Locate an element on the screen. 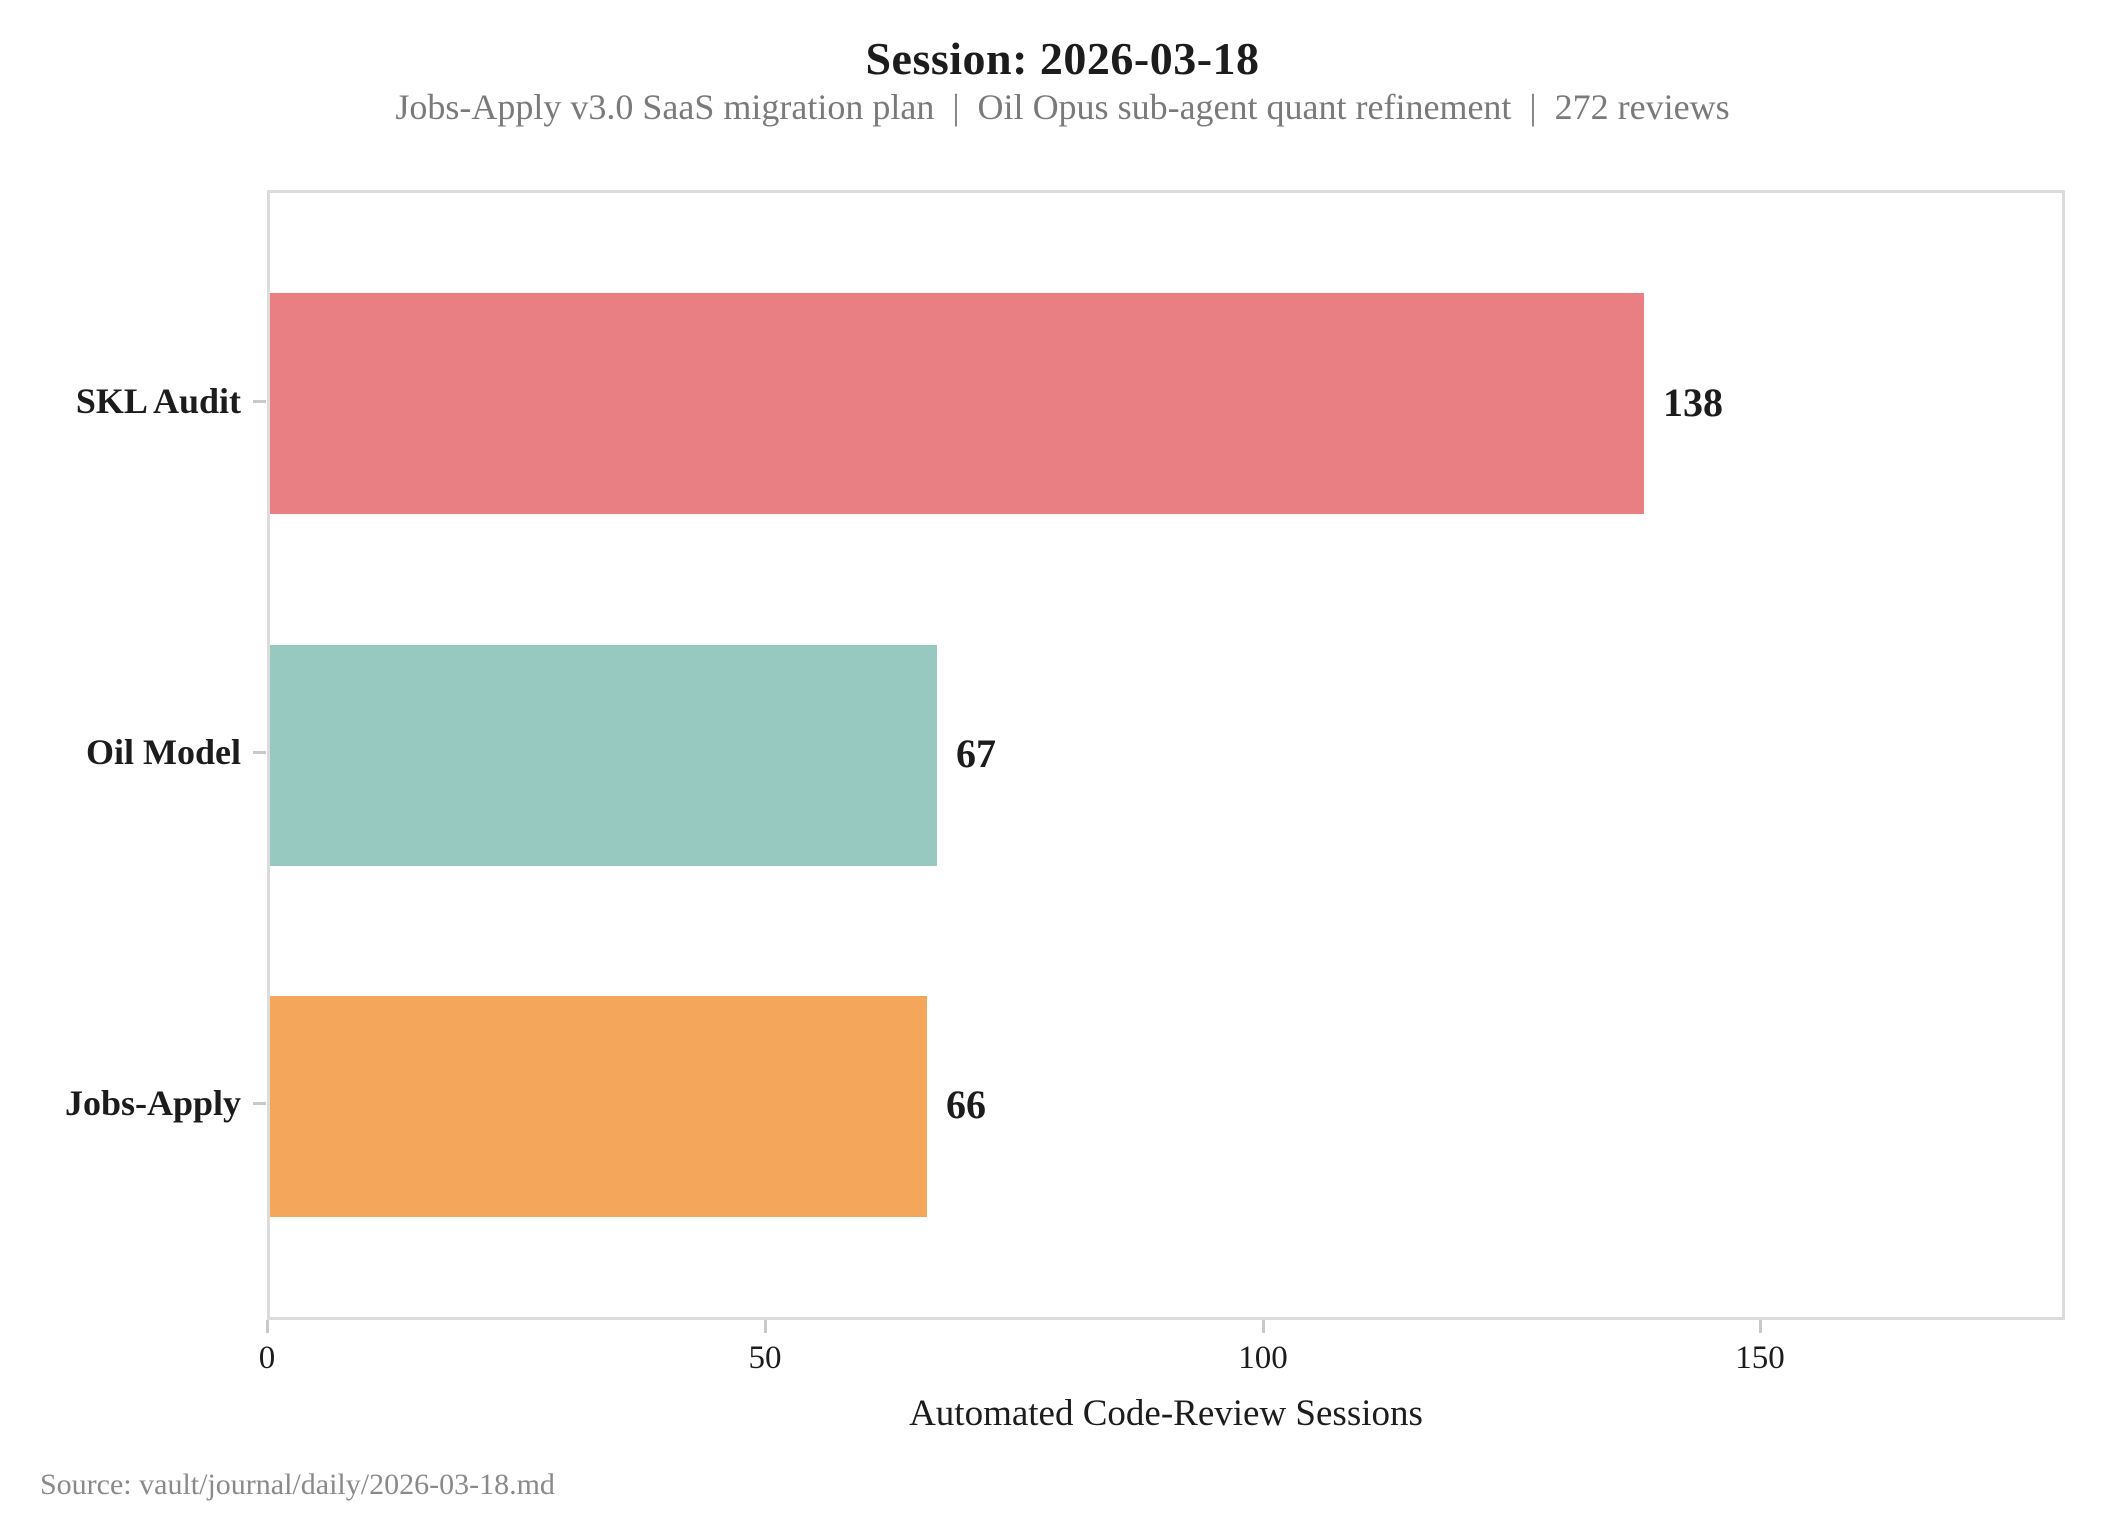 Image resolution: width=2125 pixels, height=1535 pixels. category-label: SKL Audit is located at coordinates (158, 401).